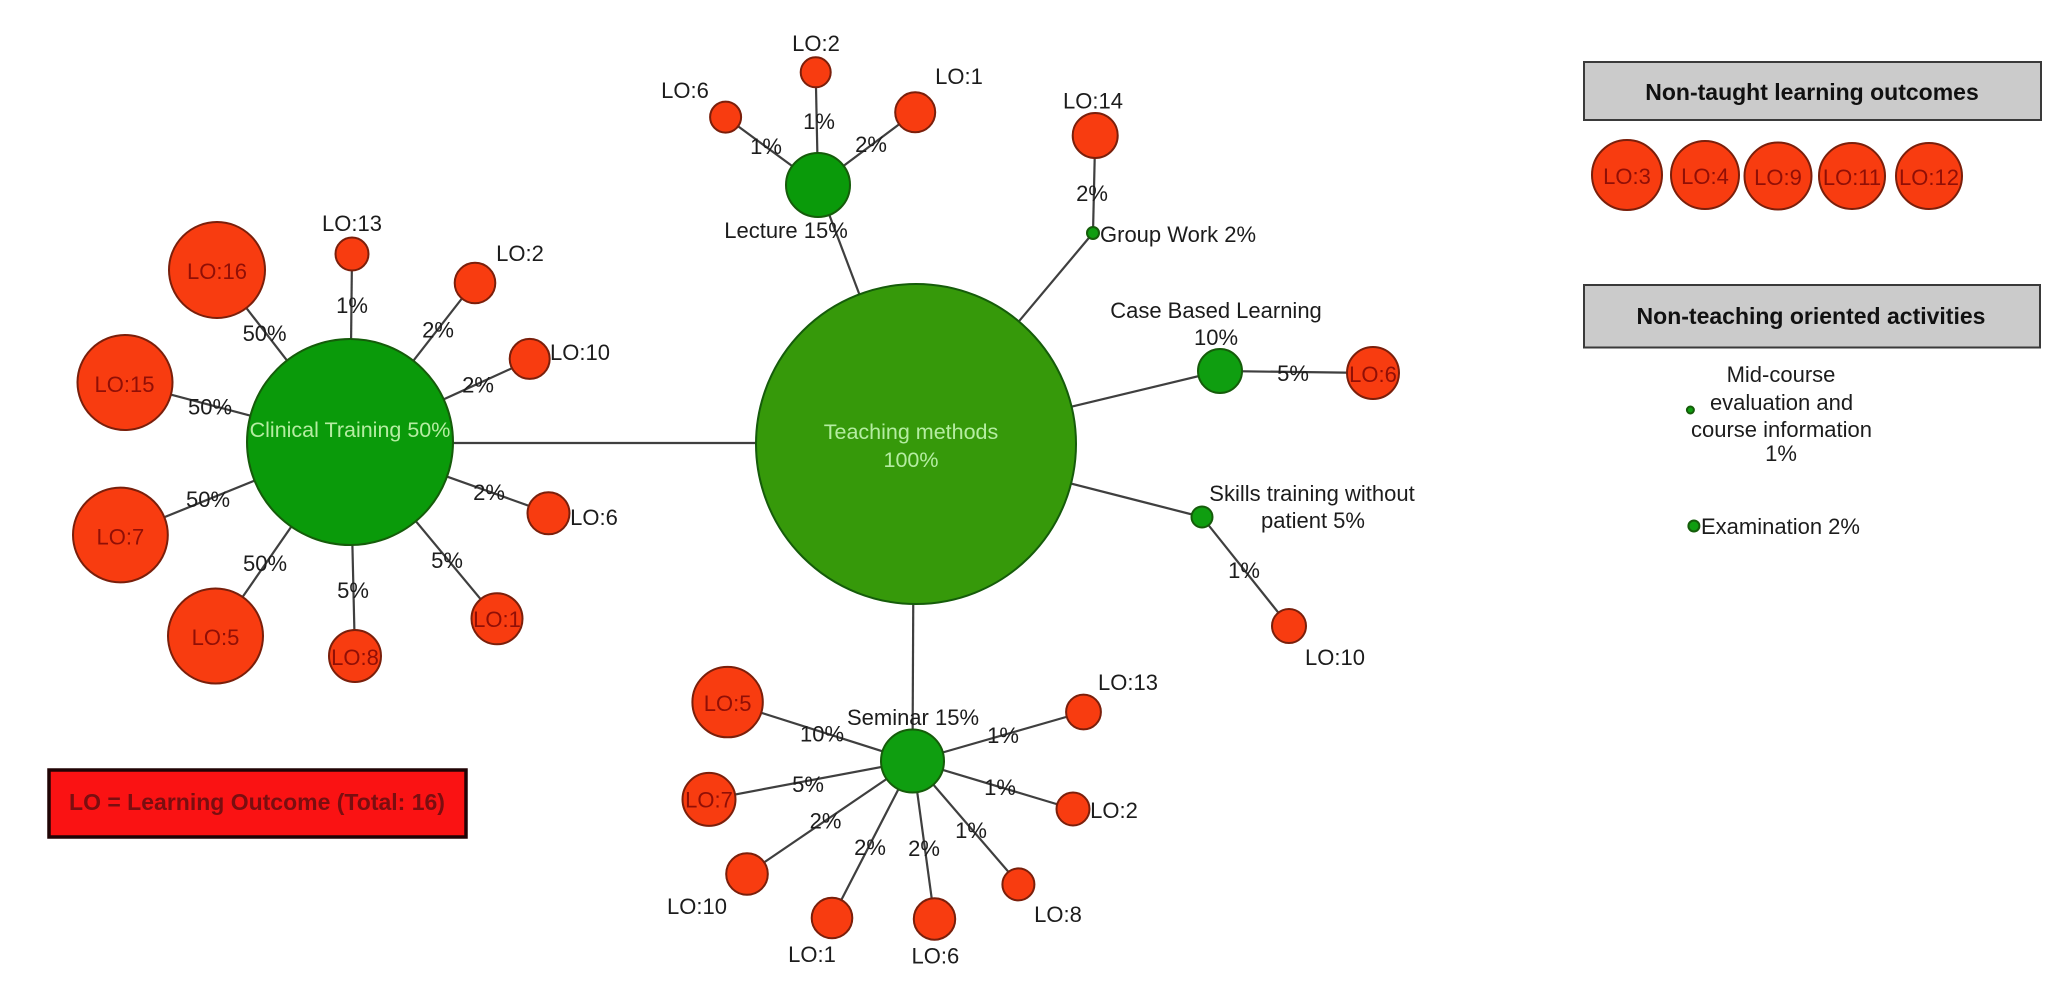 This screenshot has height=1001, width=2059. I want to click on svg-text: Case Based Learning, so click(1216, 310).